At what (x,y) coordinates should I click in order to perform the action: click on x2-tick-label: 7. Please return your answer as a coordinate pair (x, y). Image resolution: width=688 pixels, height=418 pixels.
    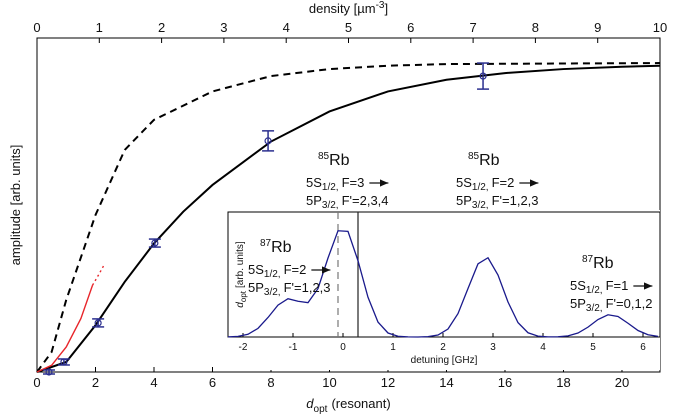
    Looking at the image, I should click on (472, 27).